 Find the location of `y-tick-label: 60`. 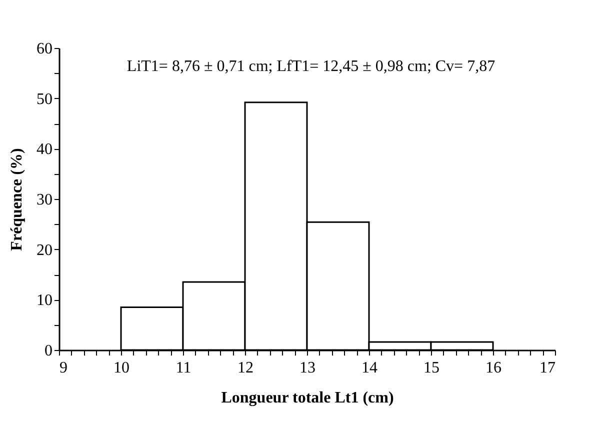

y-tick-label: 60 is located at coordinates (44, 49).